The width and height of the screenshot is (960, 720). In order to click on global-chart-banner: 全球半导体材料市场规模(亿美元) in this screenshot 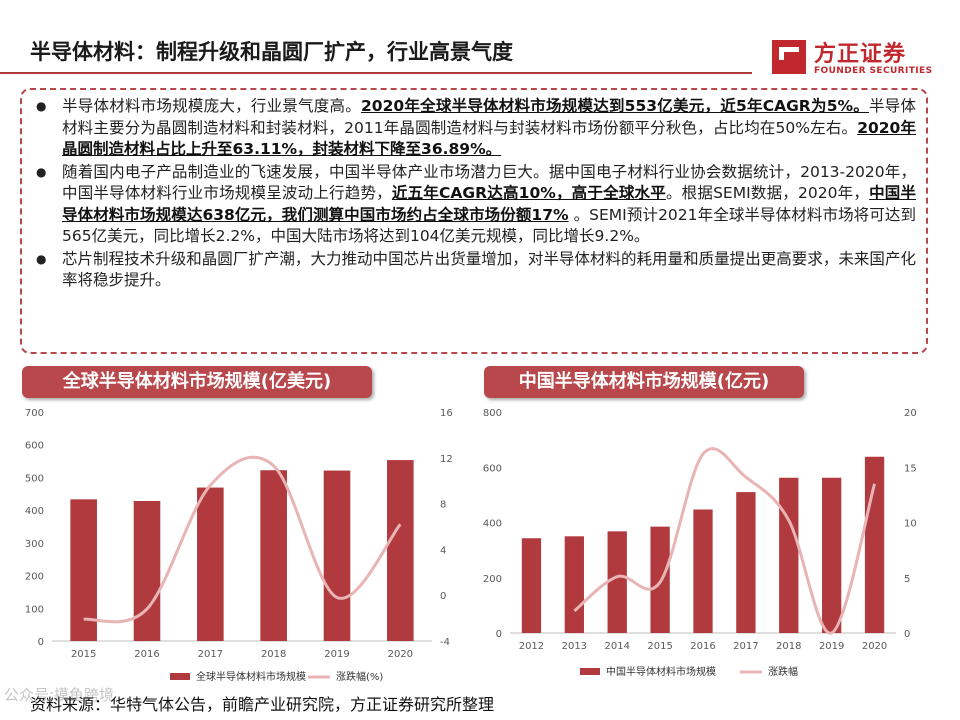, I will do `click(197, 382)`.